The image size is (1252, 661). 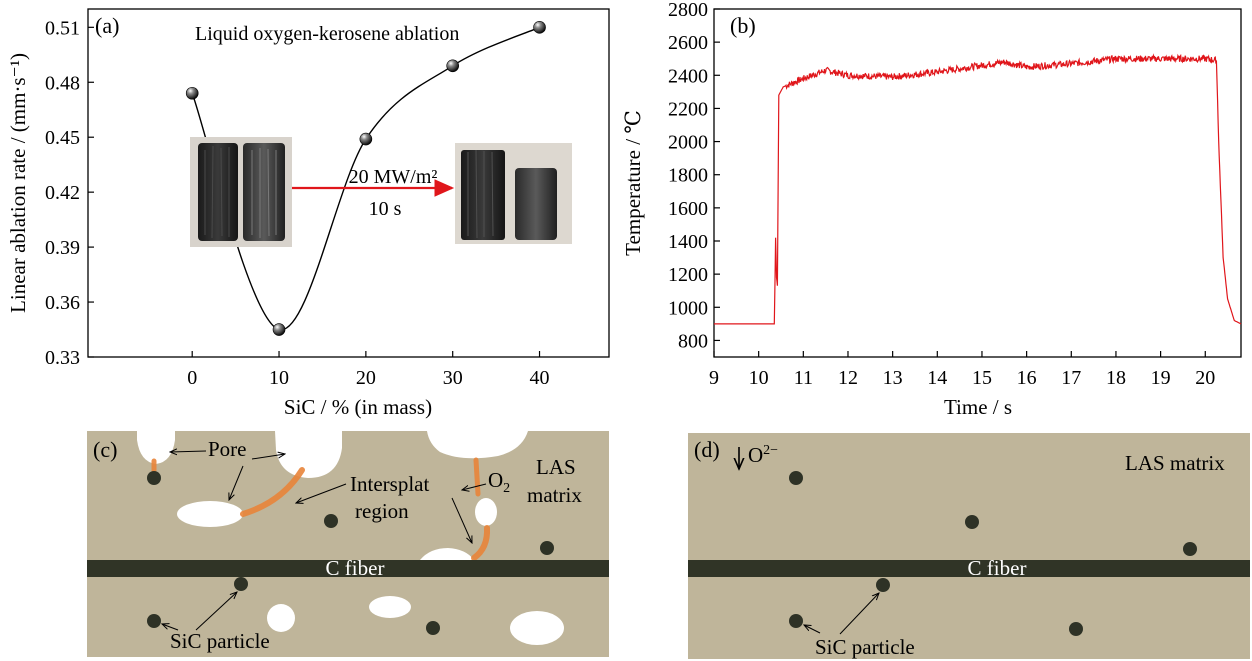 I want to click on annotation-time: 10 s, so click(x=385, y=209).